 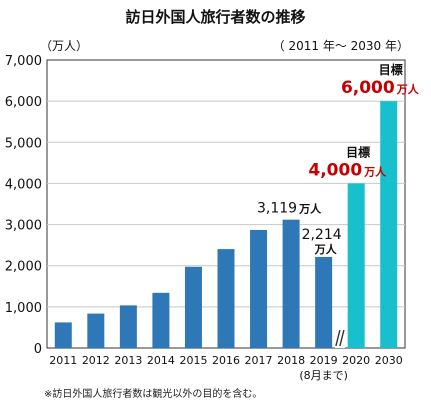 I want to click on bar-2019, so click(x=324, y=302).